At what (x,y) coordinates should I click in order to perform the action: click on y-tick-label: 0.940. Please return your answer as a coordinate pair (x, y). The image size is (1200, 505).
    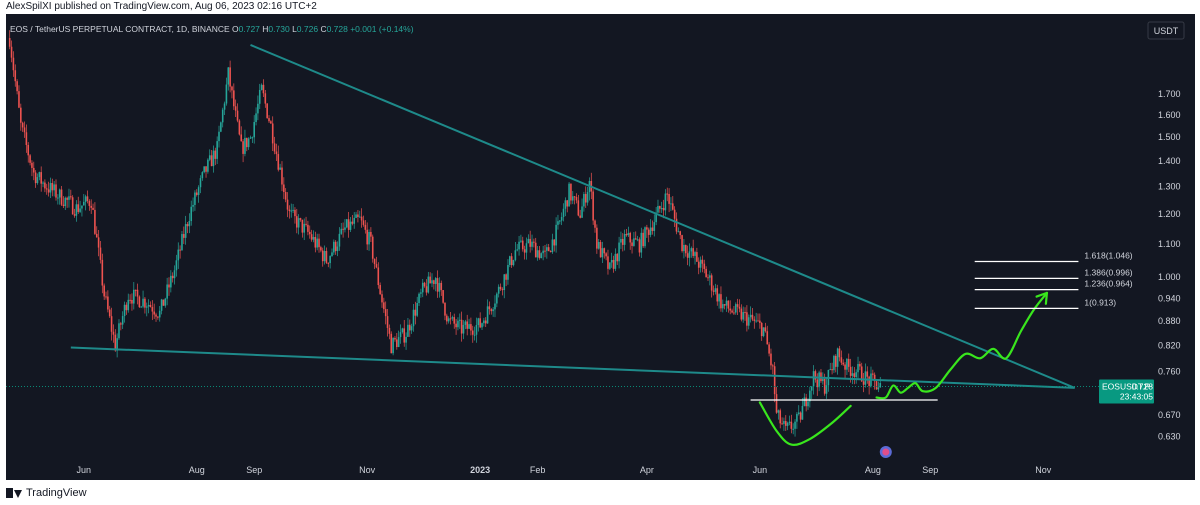
    Looking at the image, I should click on (1169, 298).